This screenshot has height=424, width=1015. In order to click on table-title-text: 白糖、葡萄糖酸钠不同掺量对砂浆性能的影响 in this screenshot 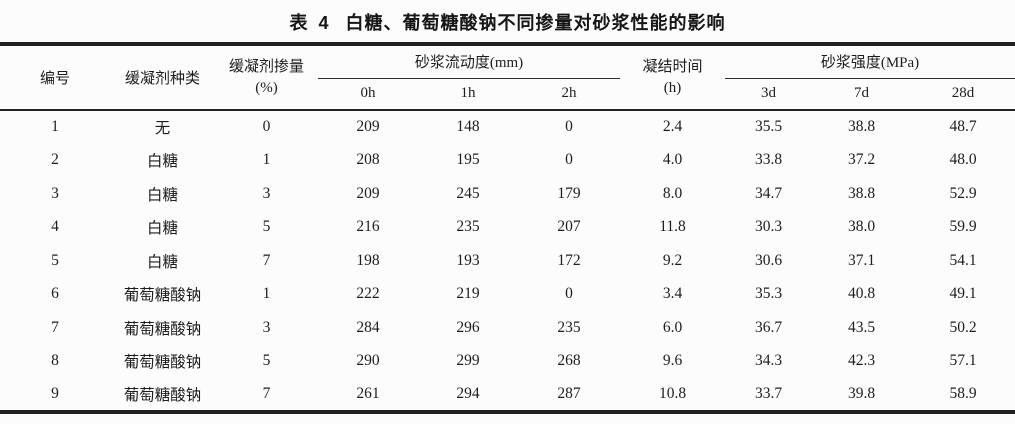, I will do `click(535, 23)`.